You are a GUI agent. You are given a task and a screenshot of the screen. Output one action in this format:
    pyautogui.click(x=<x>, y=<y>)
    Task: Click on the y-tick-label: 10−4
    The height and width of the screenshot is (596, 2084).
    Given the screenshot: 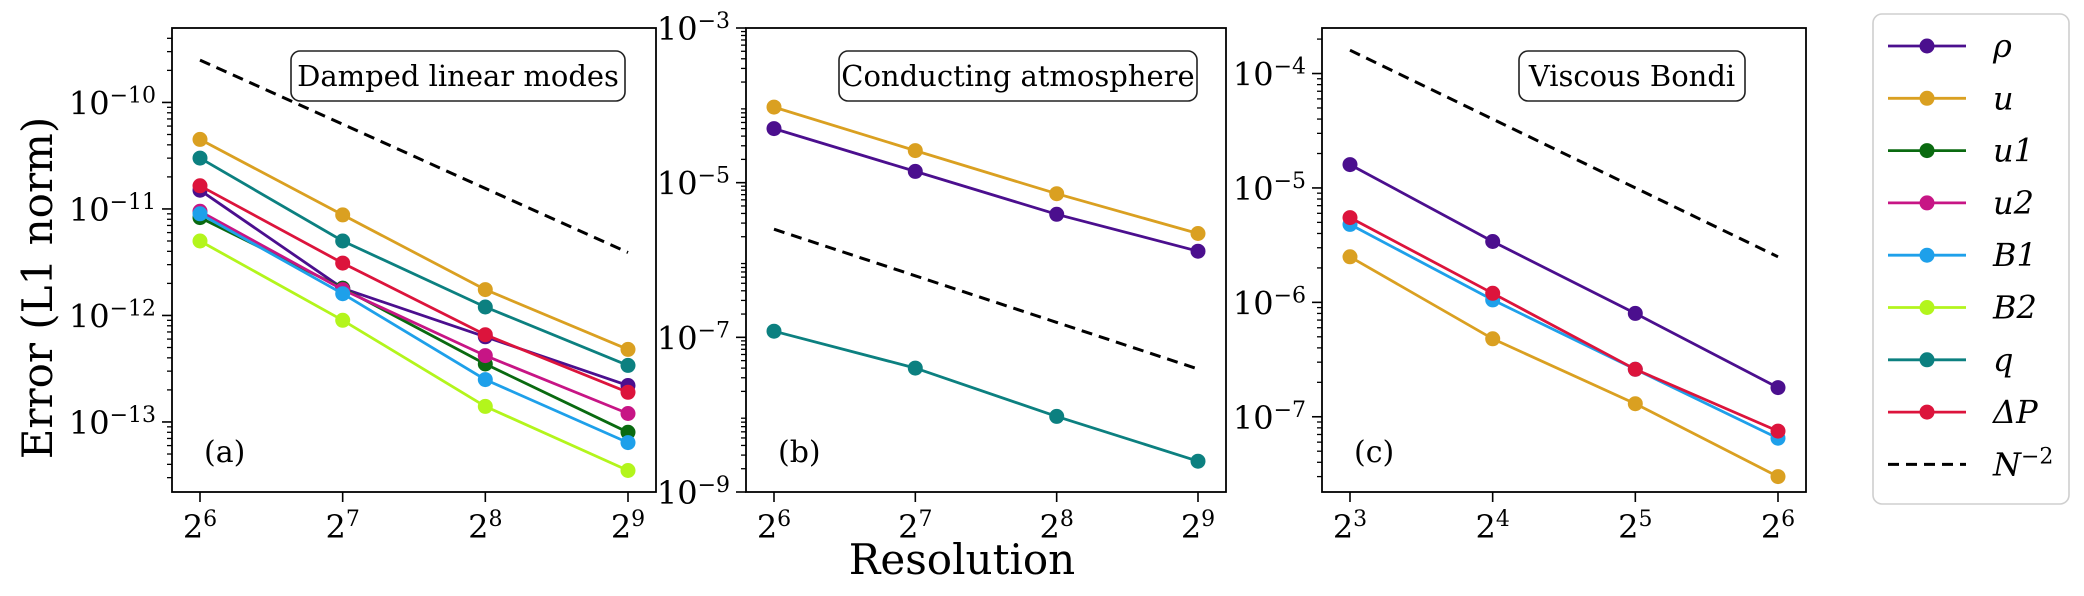 What is the action you would take?
    pyautogui.click(x=1269, y=74)
    